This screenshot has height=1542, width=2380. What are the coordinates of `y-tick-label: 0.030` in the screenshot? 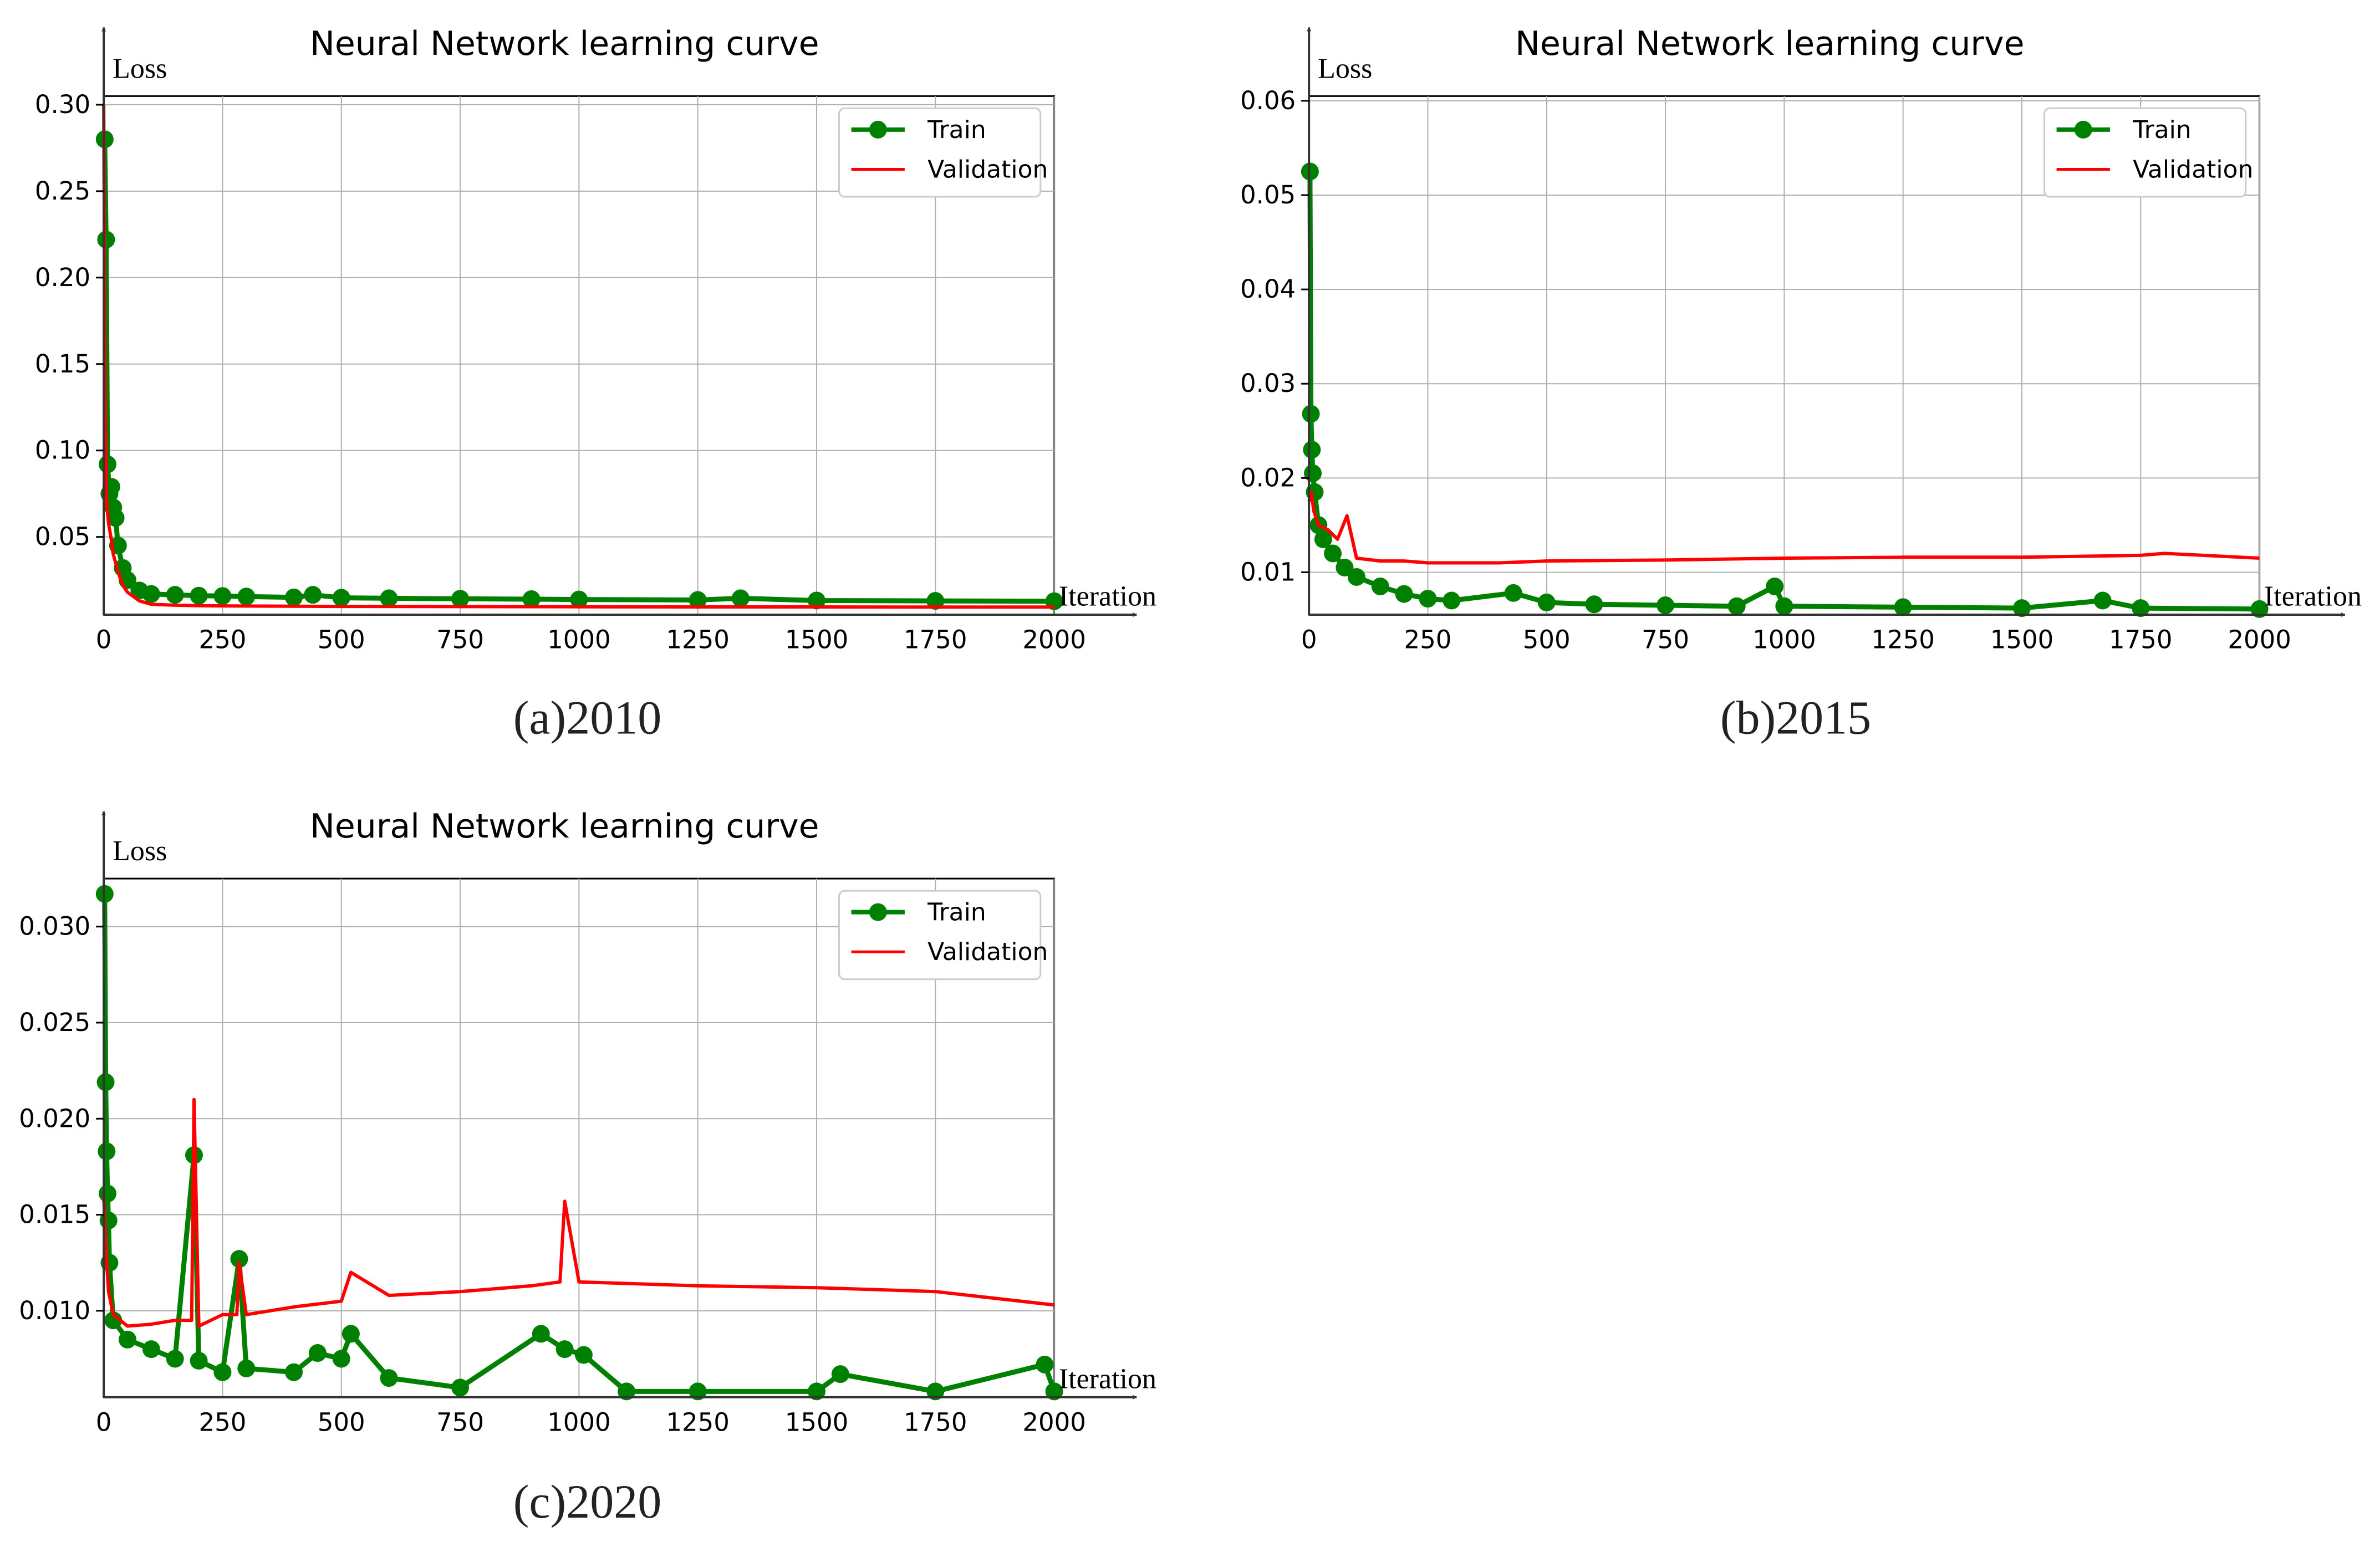 It's located at (54, 927).